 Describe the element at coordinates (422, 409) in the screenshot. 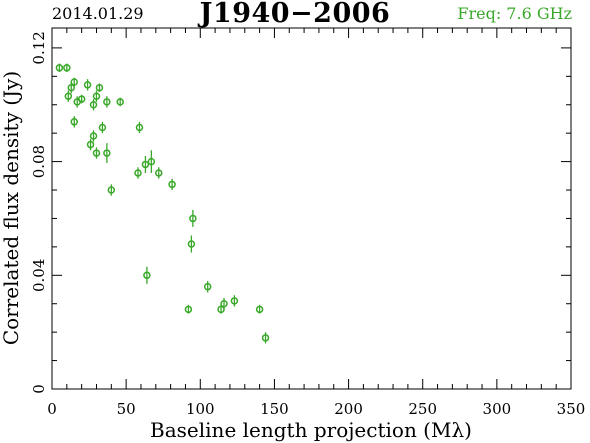

I see `x-tick-label: 250` at that location.